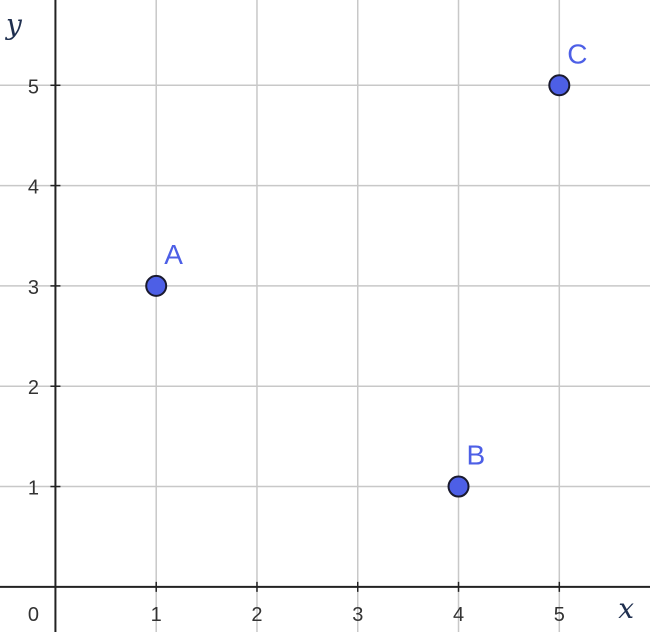  What do you see at coordinates (13, 24) in the screenshot?
I see `y-axis-label: y` at bounding box center [13, 24].